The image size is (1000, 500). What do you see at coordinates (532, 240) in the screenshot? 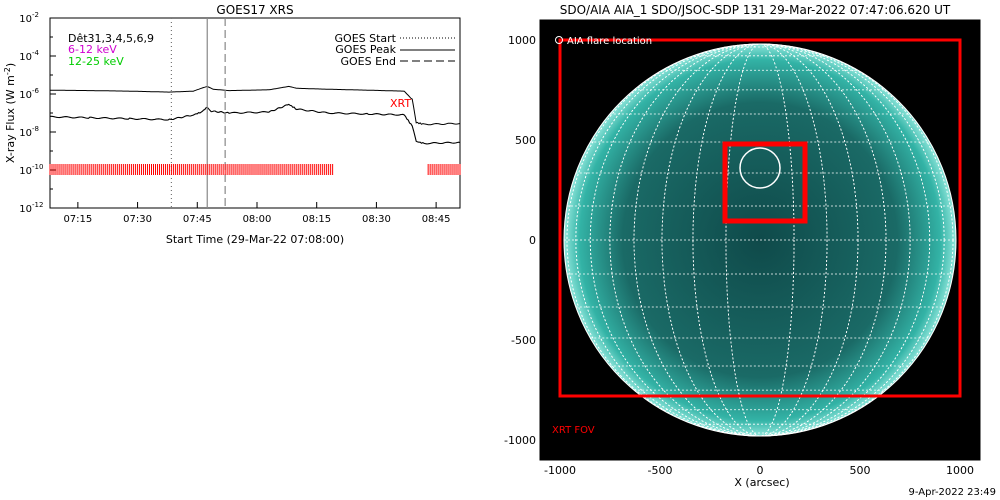
I see `y-tick-label: 0` at bounding box center [532, 240].